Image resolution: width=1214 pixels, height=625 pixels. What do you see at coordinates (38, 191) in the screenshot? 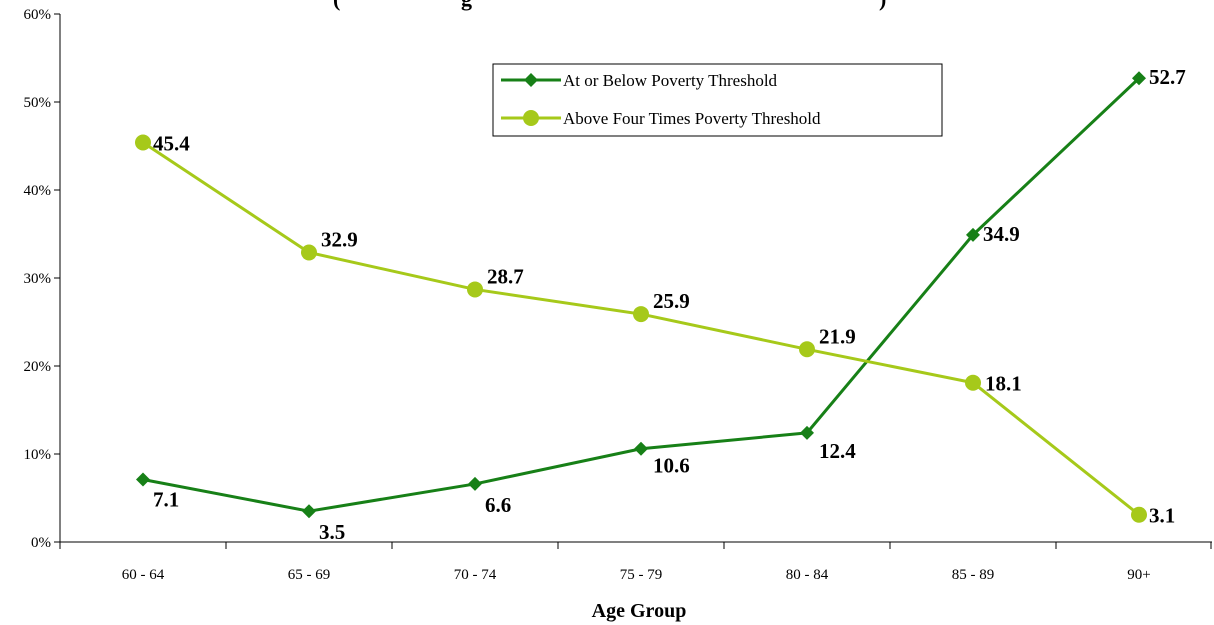
I see `y-tick-label: 40%` at bounding box center [38, 191].